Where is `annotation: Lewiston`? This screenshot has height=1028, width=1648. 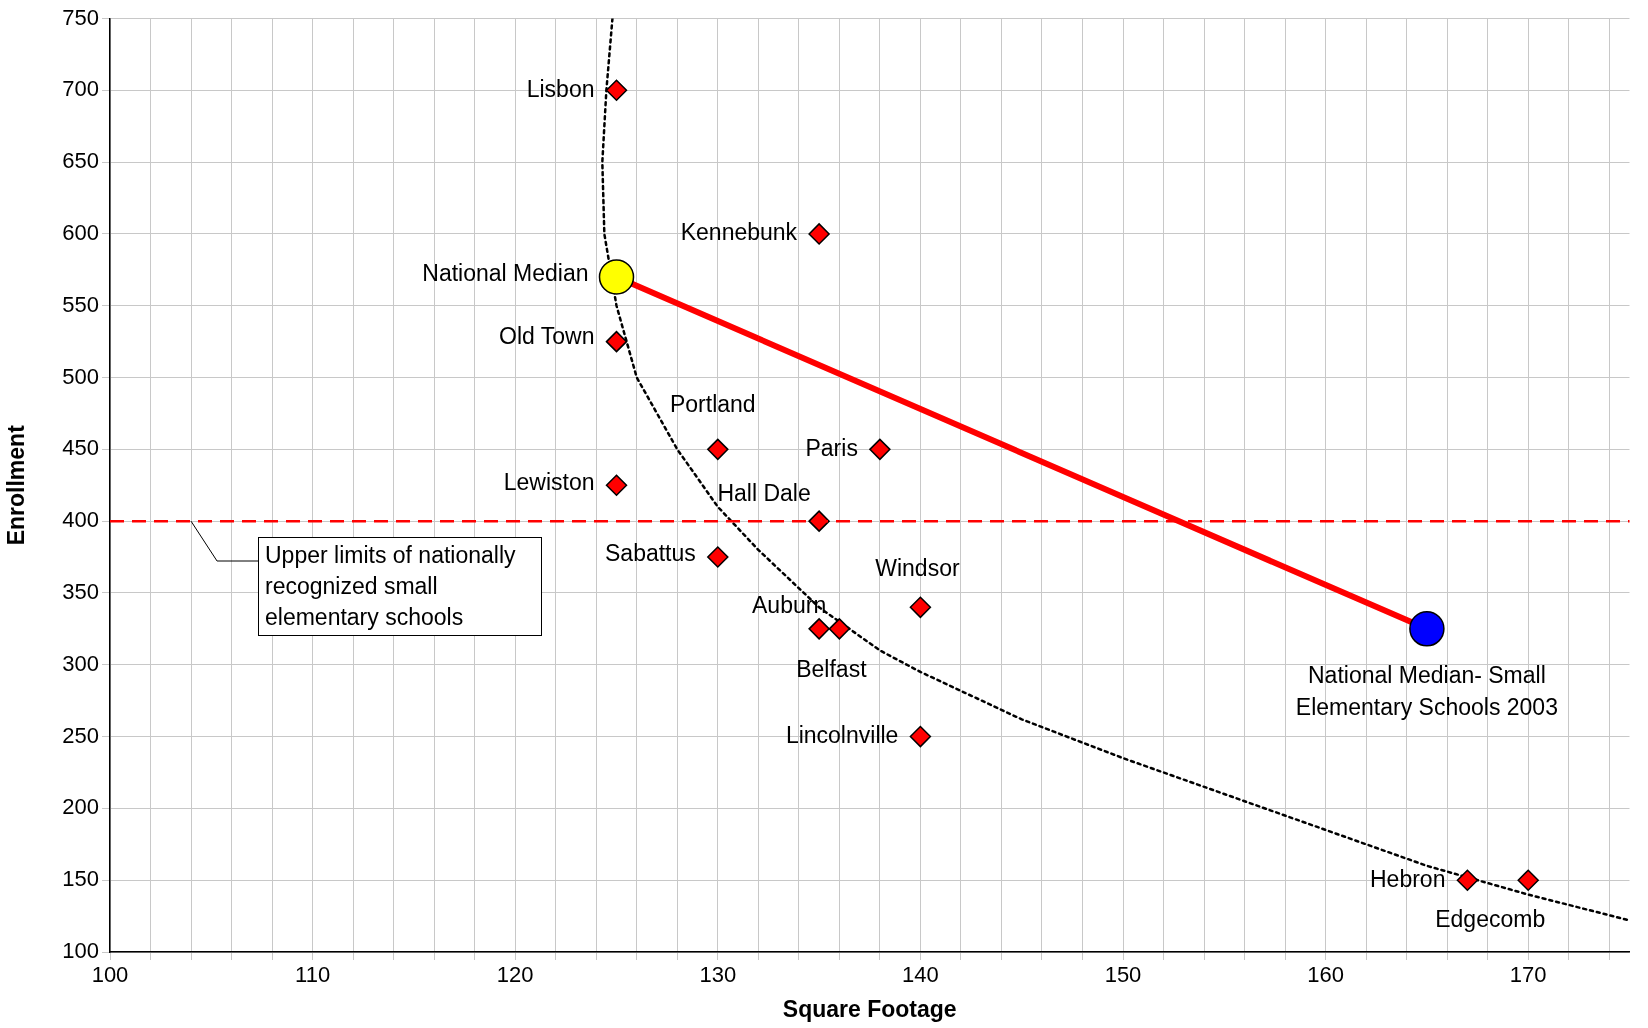
annotation: Lewiston is located at coordinates (549, 481).